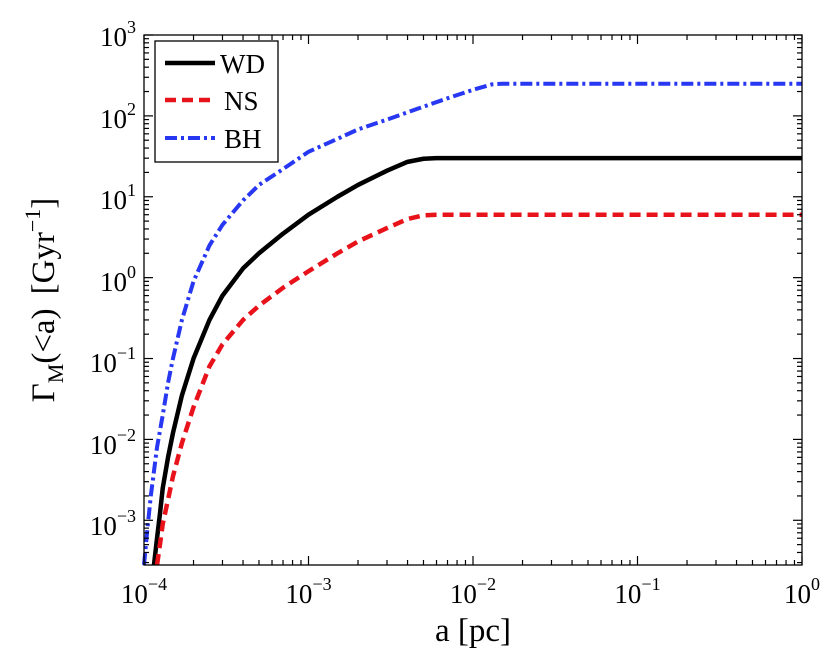  Describe the element at coordinates (802, 591) in the screenshot. I see `x-tick-label: 10⁰` at that location.